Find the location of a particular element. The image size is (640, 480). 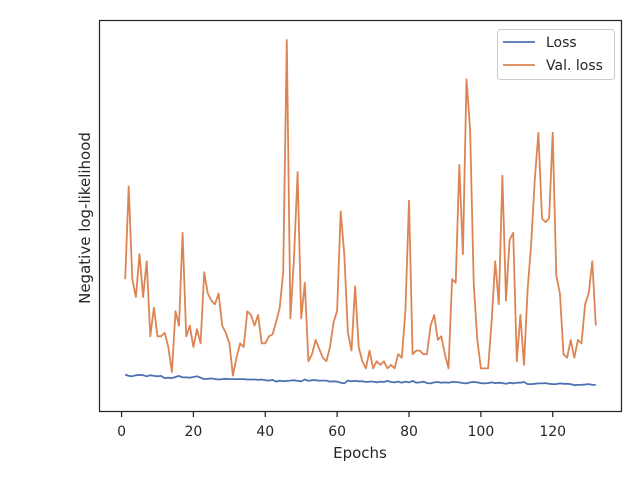

legend: Loss Val. loss is located at coordinates (556, 54).